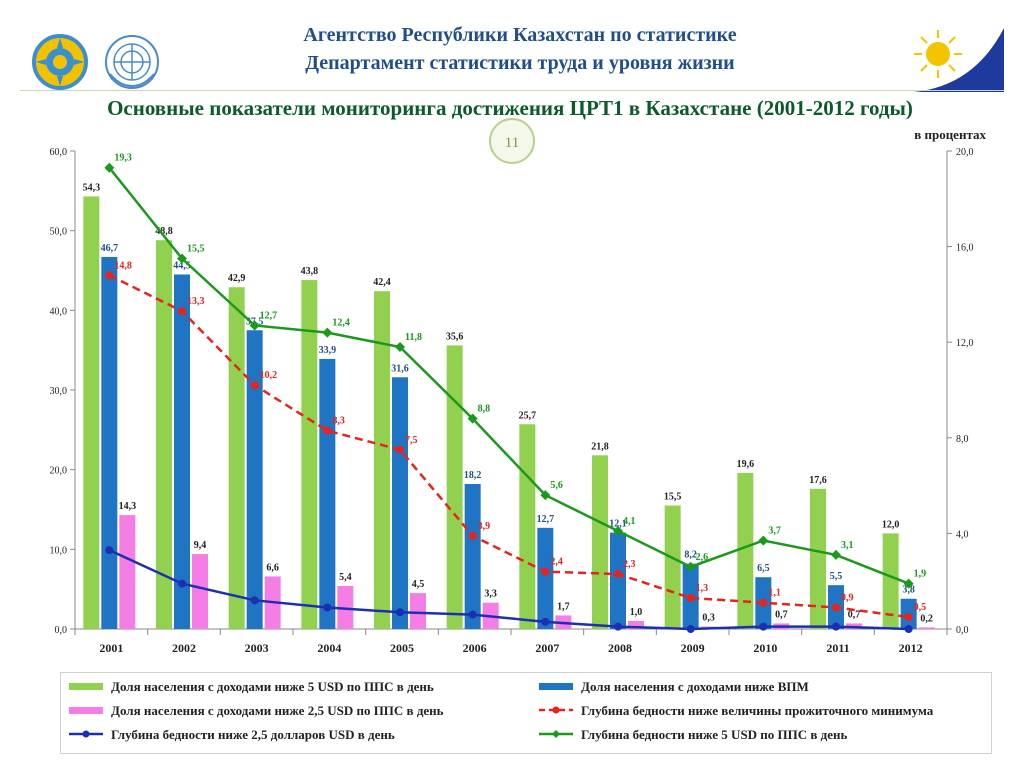  I want to click on line-data-label: 2,4, so click(556, 562).